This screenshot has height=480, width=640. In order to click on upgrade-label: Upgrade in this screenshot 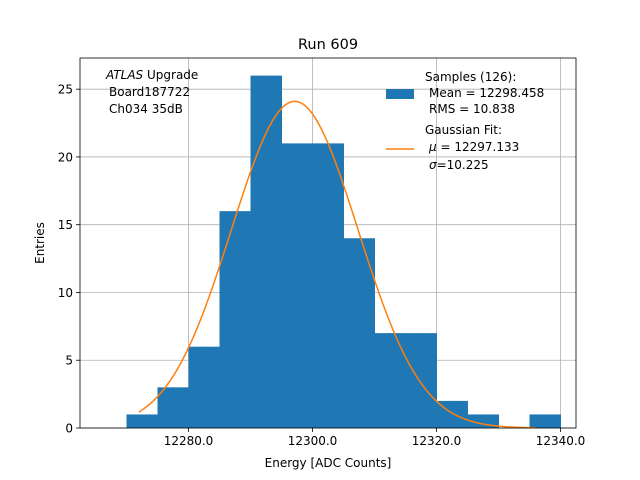, I will do `click(170, 75)`.